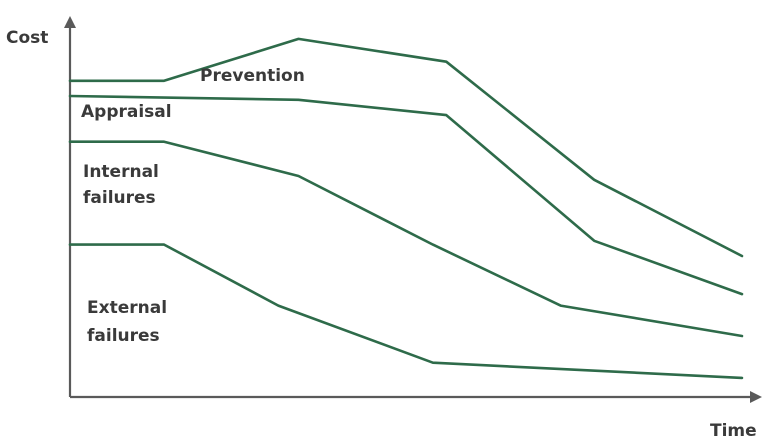 This screenshot has height=442, width=770. Describe the element at coordinates (252, 76) in the screenshot. I see `label-prevention: Prevention` at that location.